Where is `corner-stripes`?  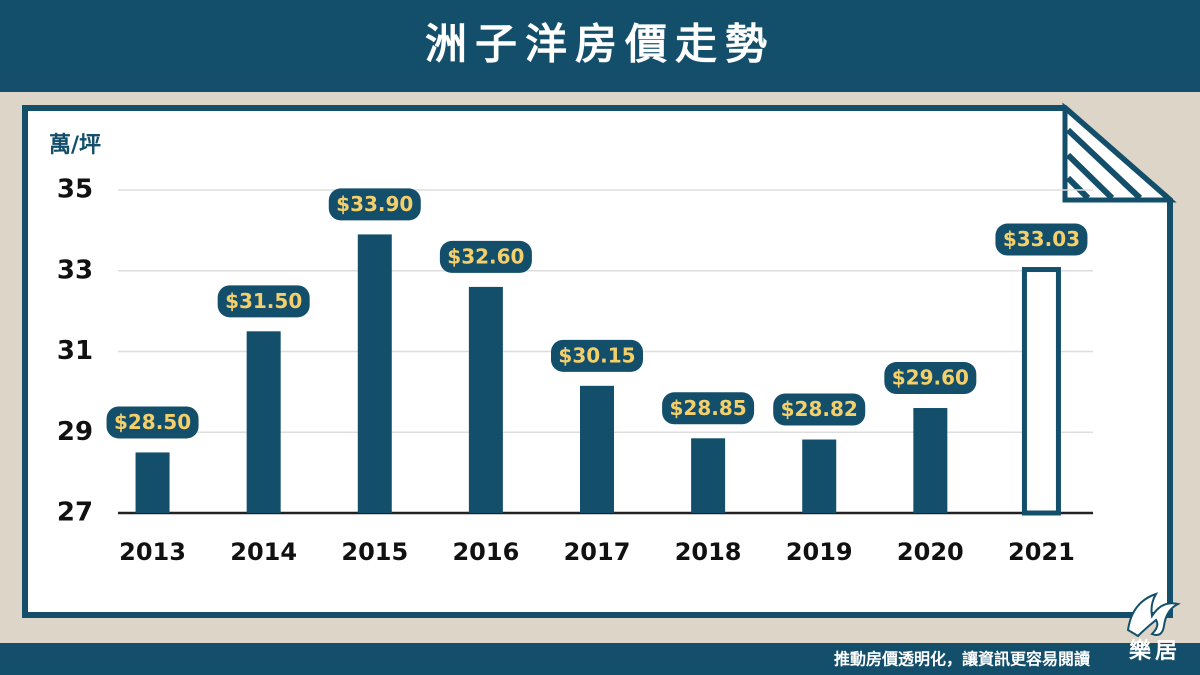
corner-stripes is located at coordinates (1104, 164).